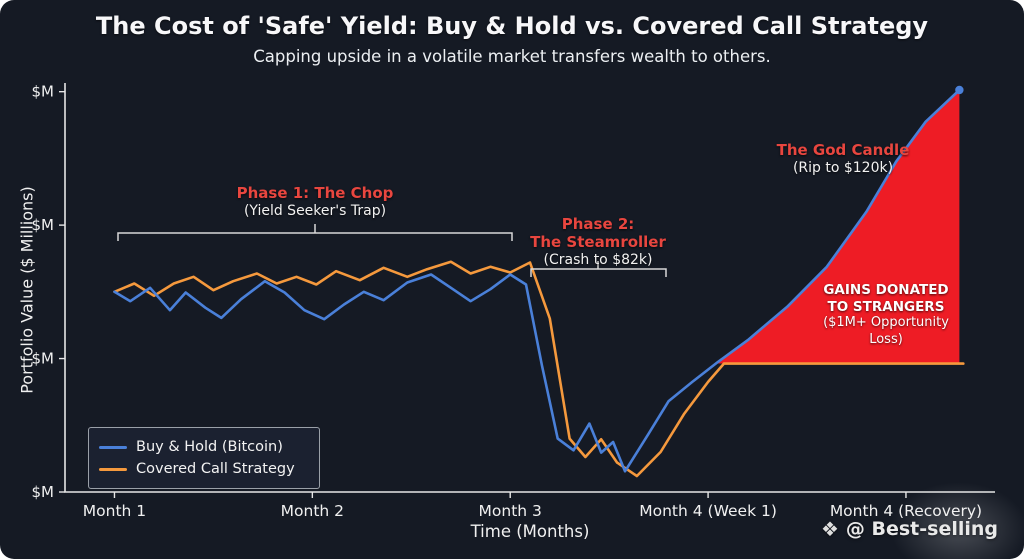  What do you see at coordinates (708, 511) in the screenshot?
I see `x-tick-label: Month 4 (Week 1)` at bounding box center [708, 511].